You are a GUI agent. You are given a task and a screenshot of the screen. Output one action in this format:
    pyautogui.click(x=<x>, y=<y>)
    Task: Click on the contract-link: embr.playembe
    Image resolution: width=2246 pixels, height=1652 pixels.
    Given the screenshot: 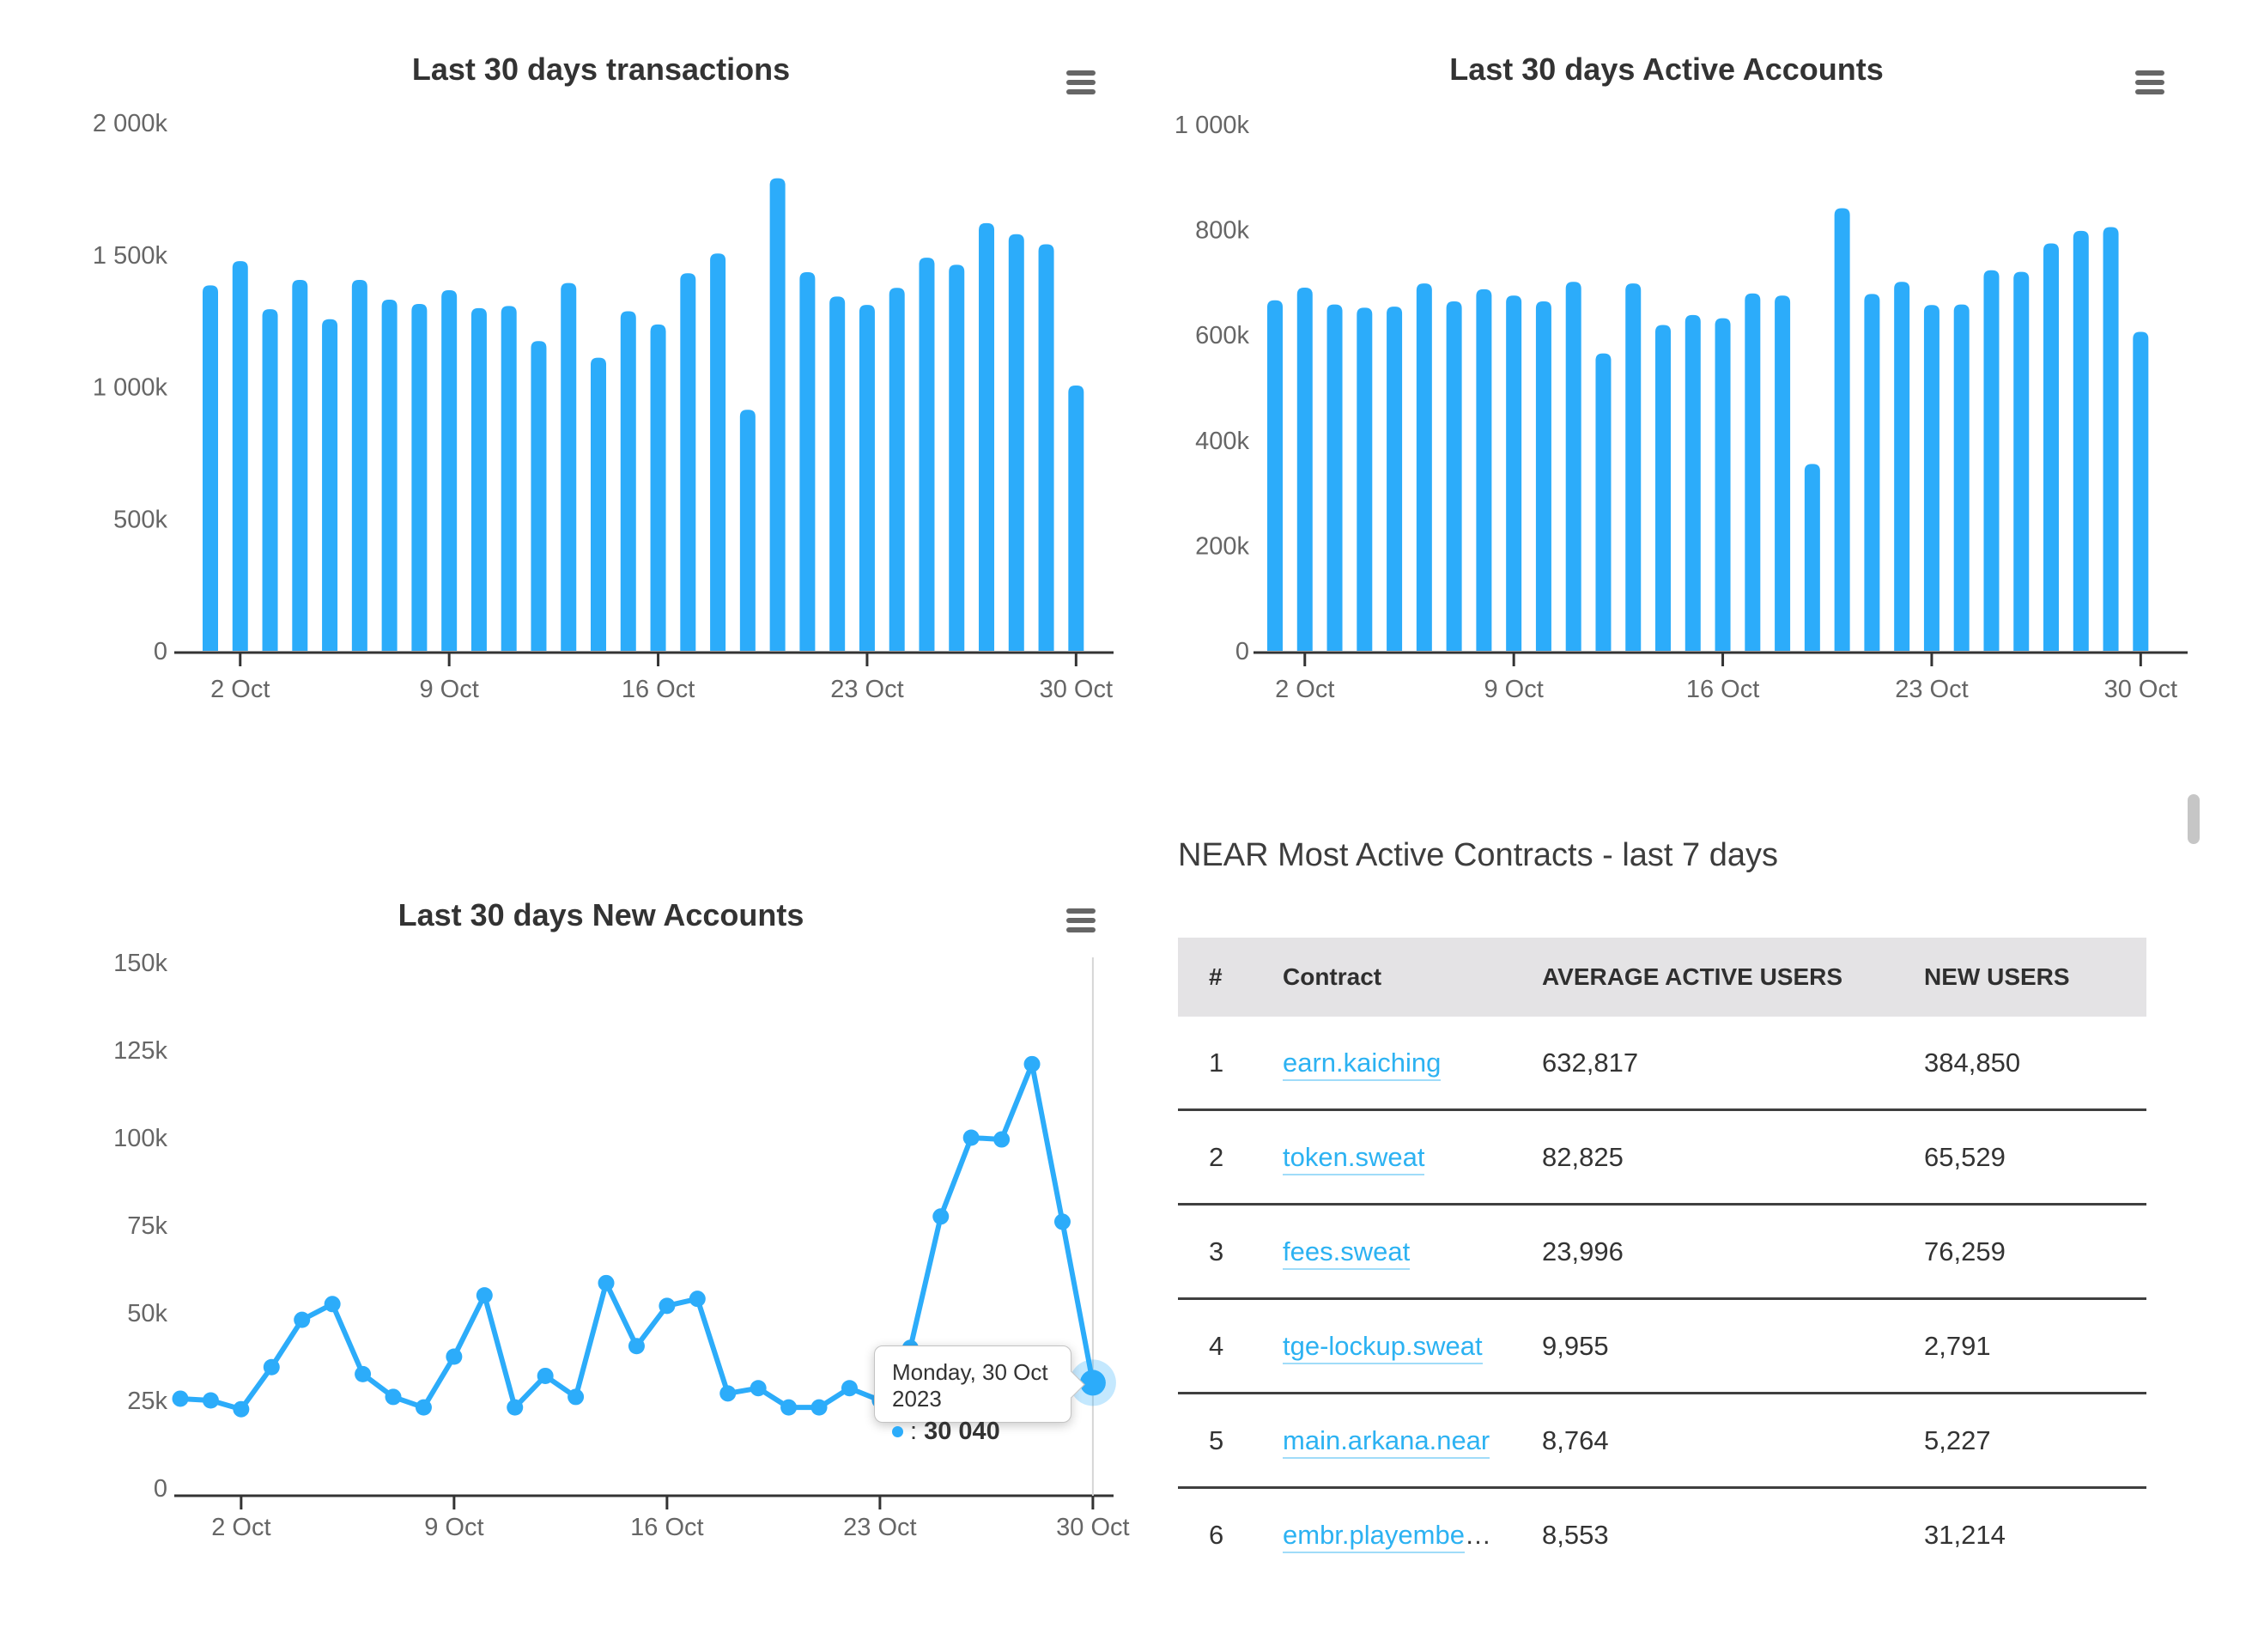 What is the action you would take?
    pyautogui.click(x=1374, y=1536)
    